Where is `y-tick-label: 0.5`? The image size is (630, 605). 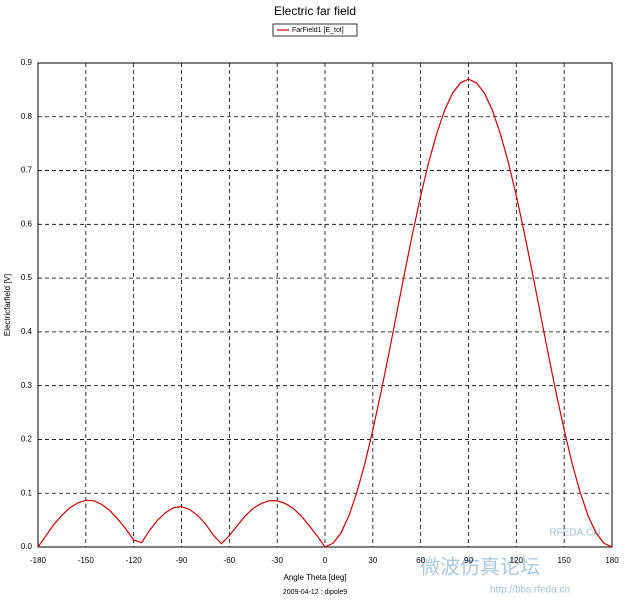 y-tick-label: 0.5 is located at coordinates (27, 277).